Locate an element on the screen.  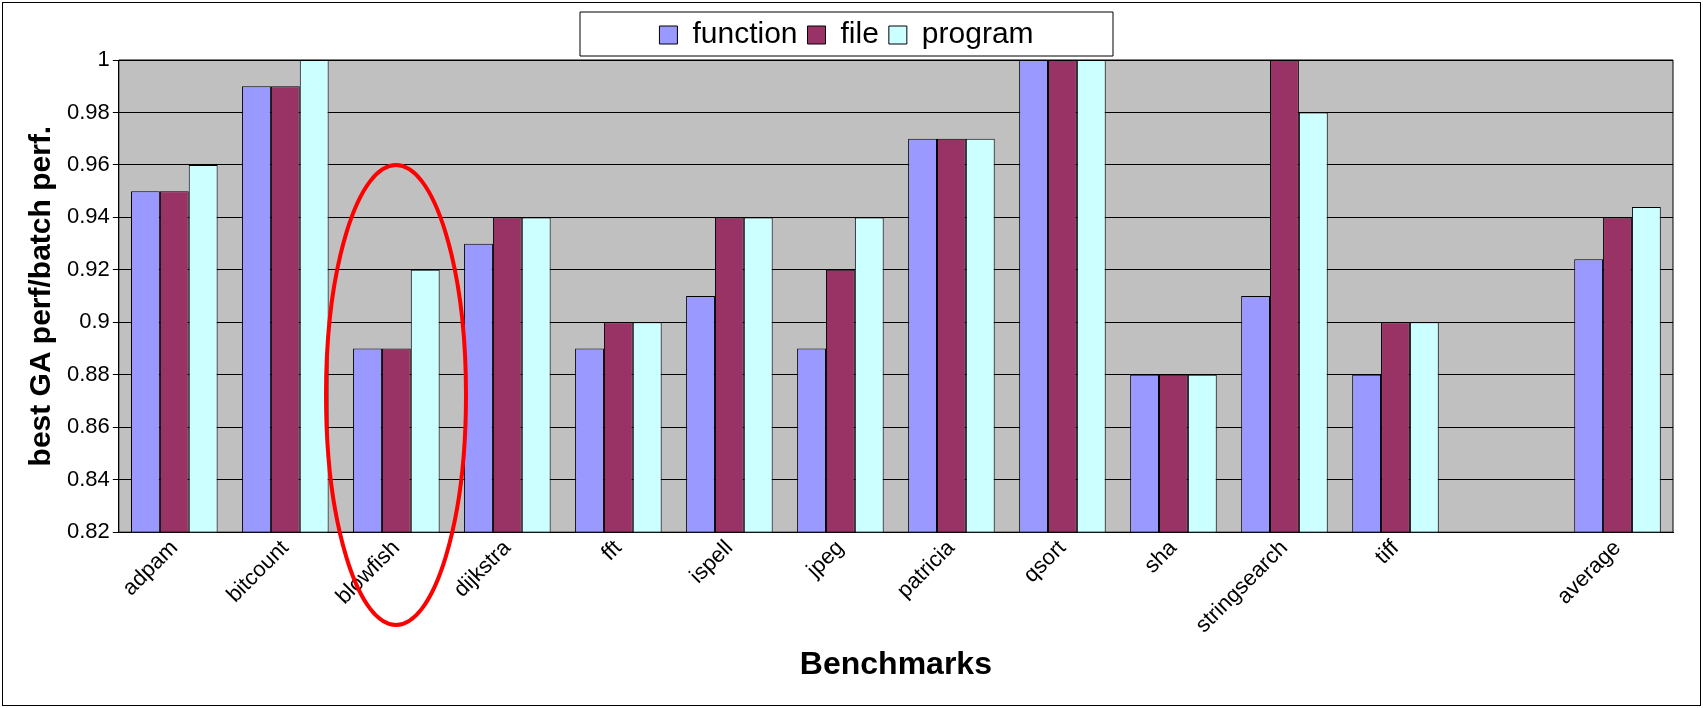
y-tick-label: 0.98 is located at coordinates (88, 111).